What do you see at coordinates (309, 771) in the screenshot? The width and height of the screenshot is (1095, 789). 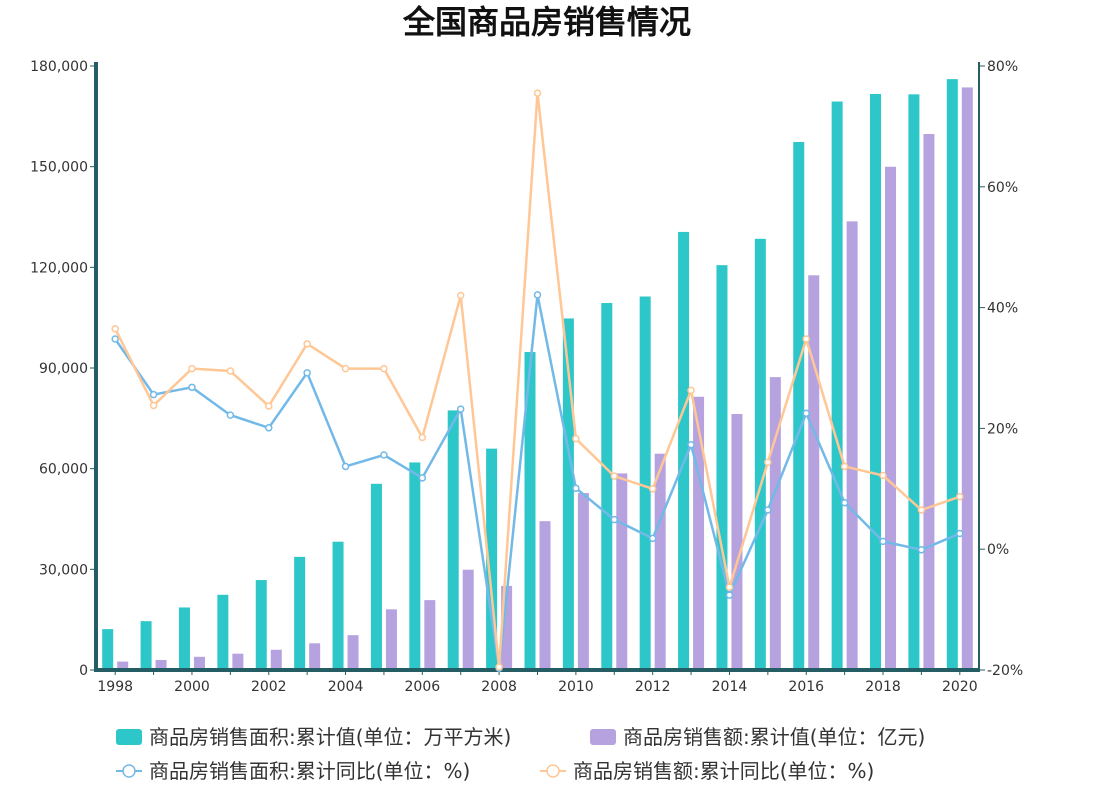 I see `legend-label: 商品房销售面积:累计同比(单位：%)` at bounding box center [309, 771].